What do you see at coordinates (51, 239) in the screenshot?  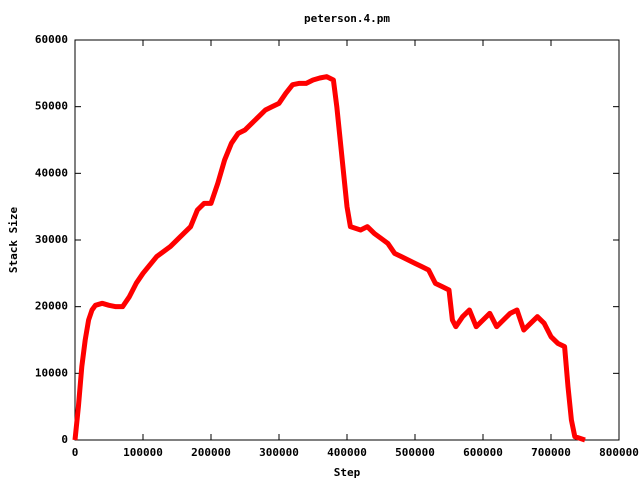 I see `y-tick-label: 30000` at bounding box center [51, 239].